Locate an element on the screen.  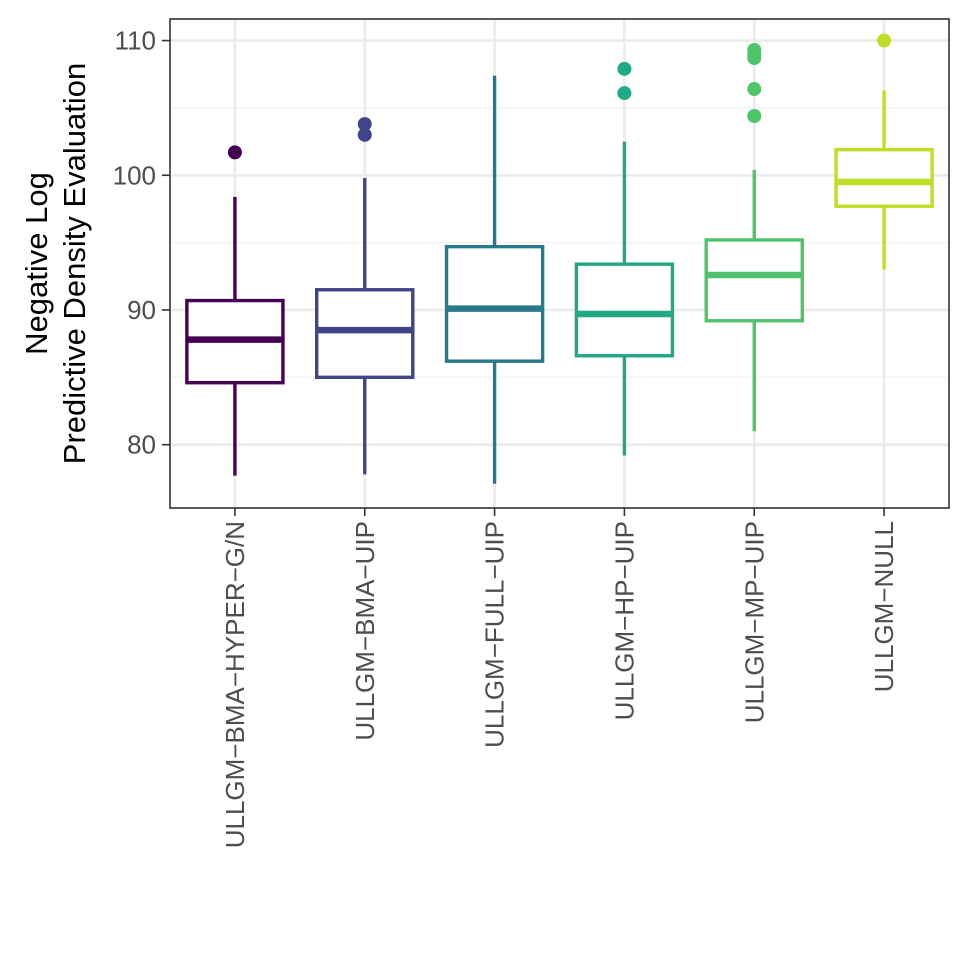
y-tick-label: 90 is located at coordinates (141, 310).